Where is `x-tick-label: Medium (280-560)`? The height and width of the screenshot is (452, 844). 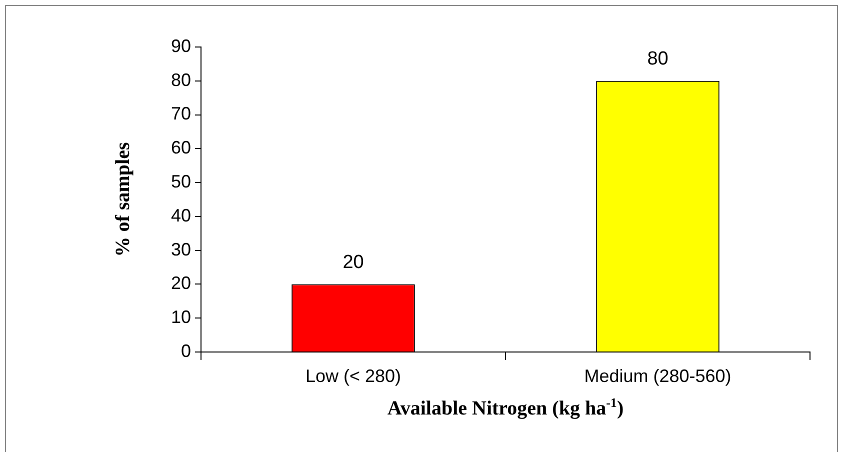 x-tick-label: Medium (280-560) is located at coordinates (658, 376).